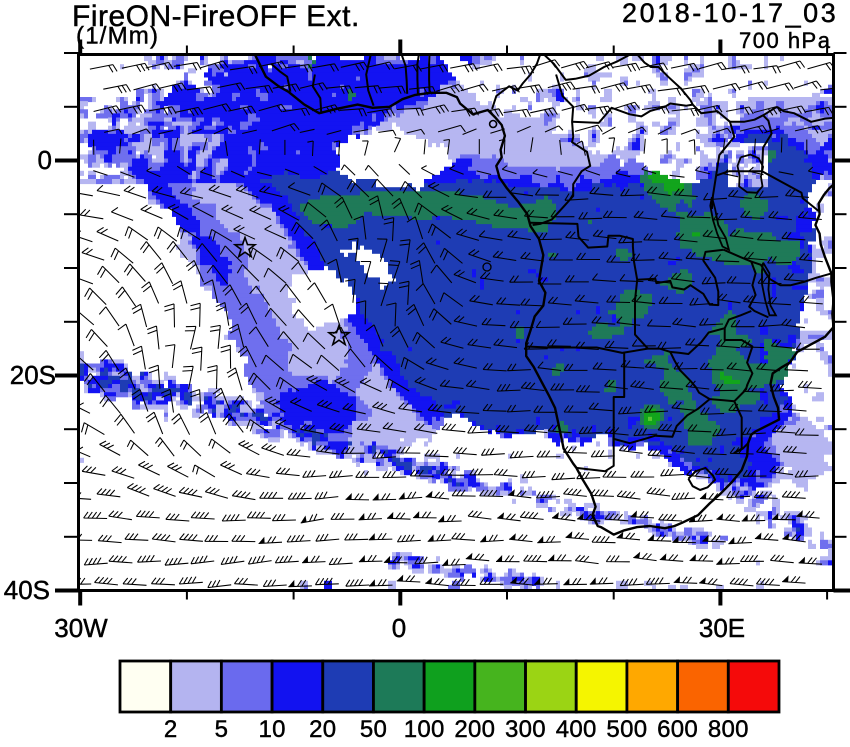 This screenshot has height=747, width=850. I want to click on svg-text: 100, so click(424, 729).